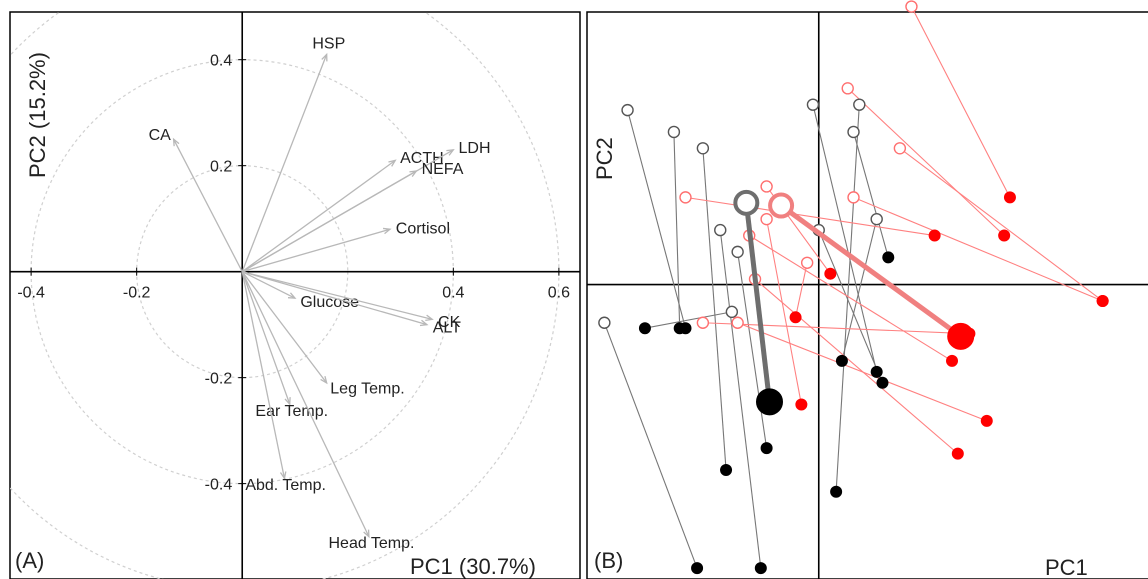  Describe the element at coordinates (422, 158) in the screenshot. I see `vector-label: ACTH` at that location.